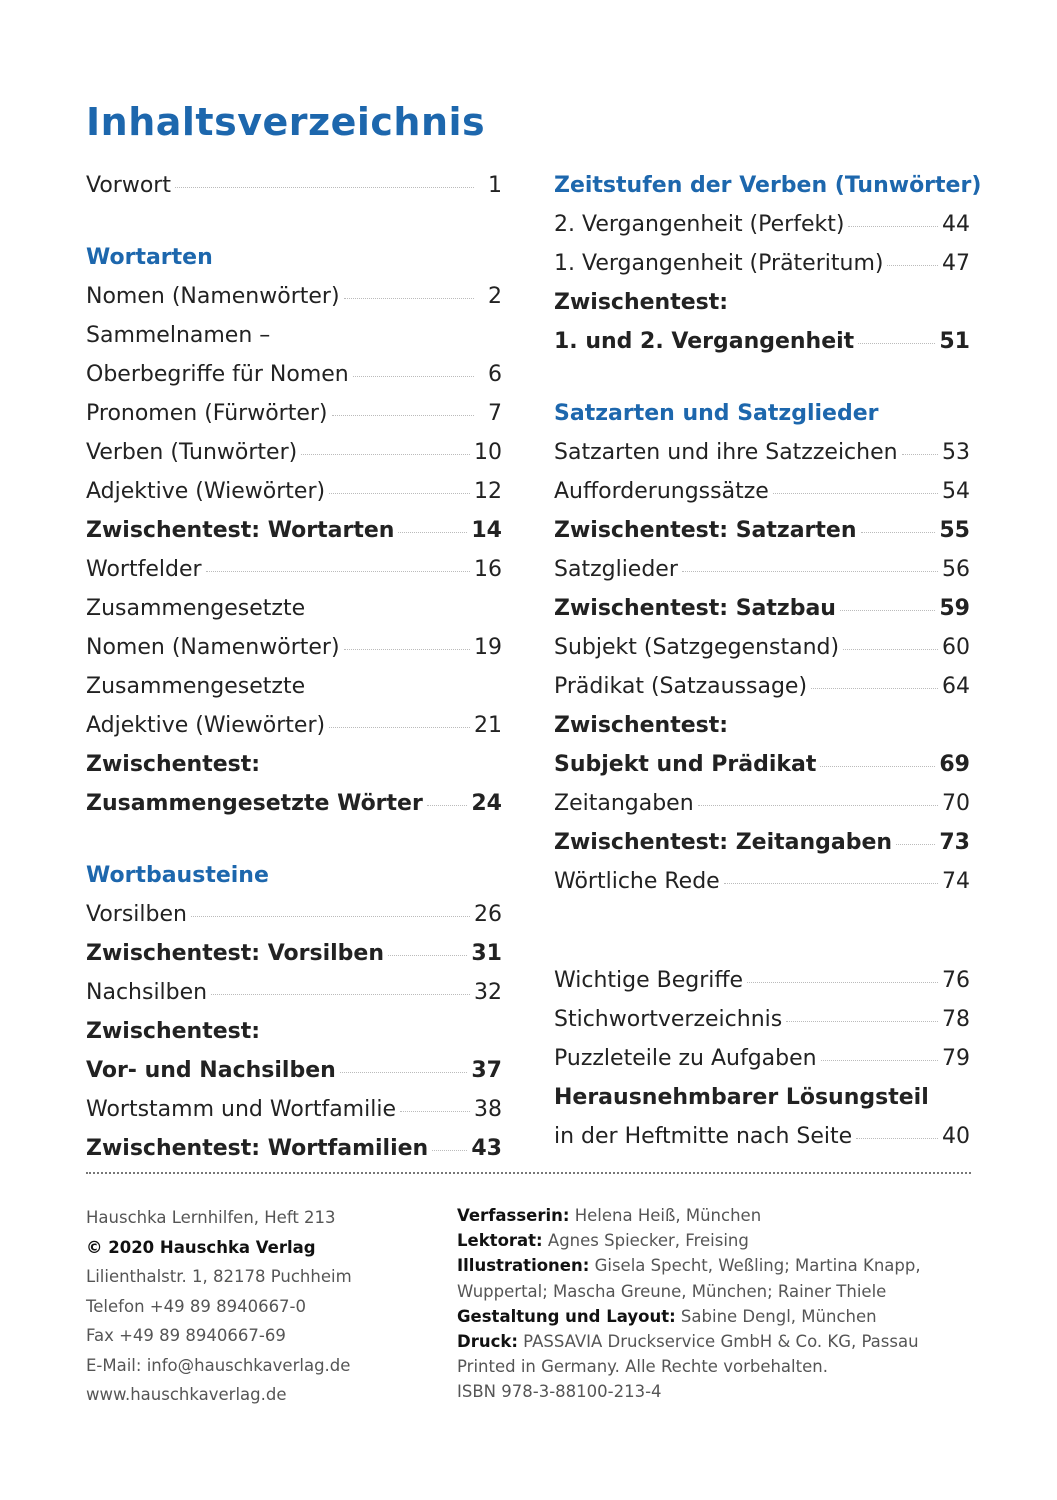 This screenshot has height=1500, width=1057. I want to click on toc-entry: Verben (Tunwörter) 10, so click(294, 452).